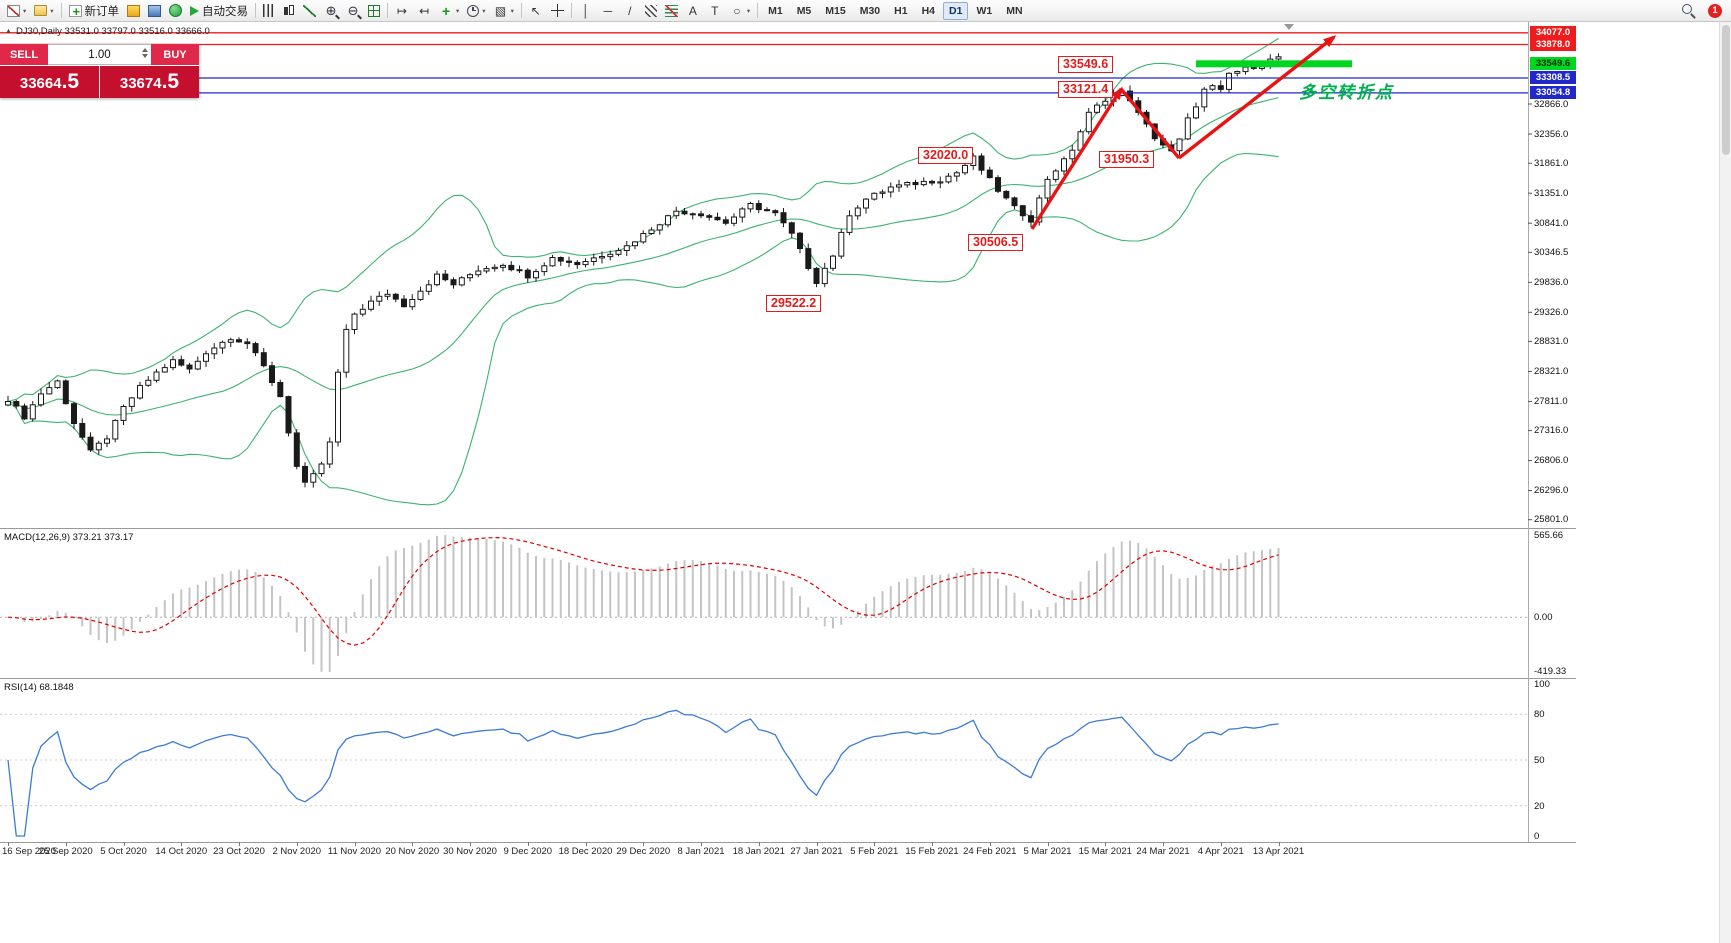  I want to click on line-chart-icon-glyph, so click(310, 10).